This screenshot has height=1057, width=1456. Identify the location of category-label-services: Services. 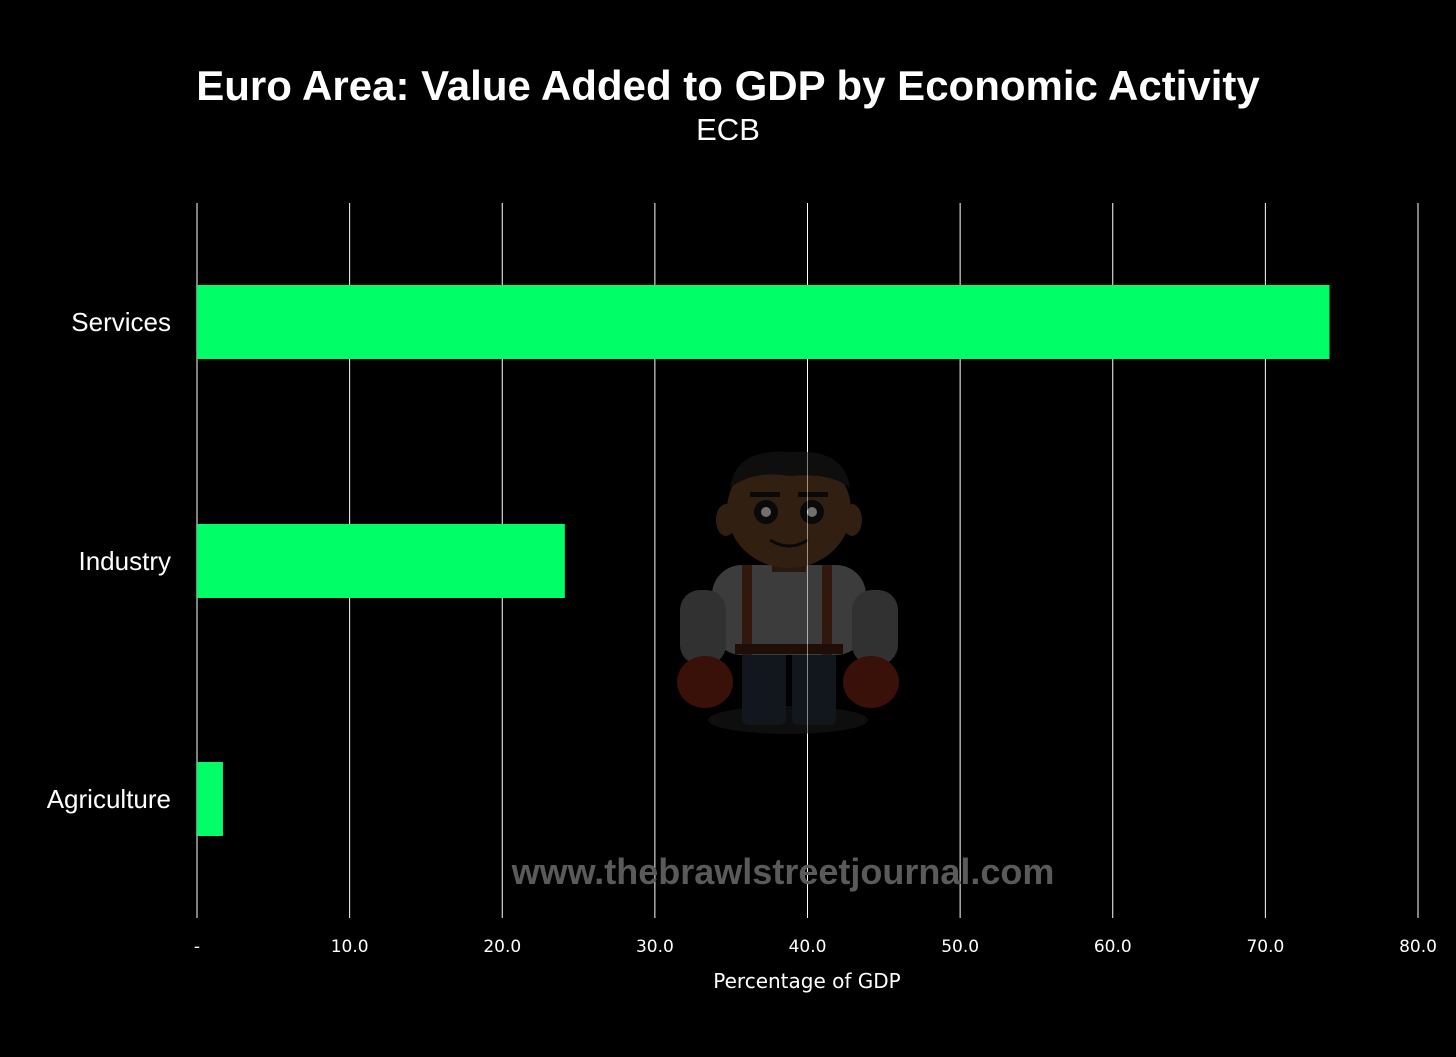
(121, 322).